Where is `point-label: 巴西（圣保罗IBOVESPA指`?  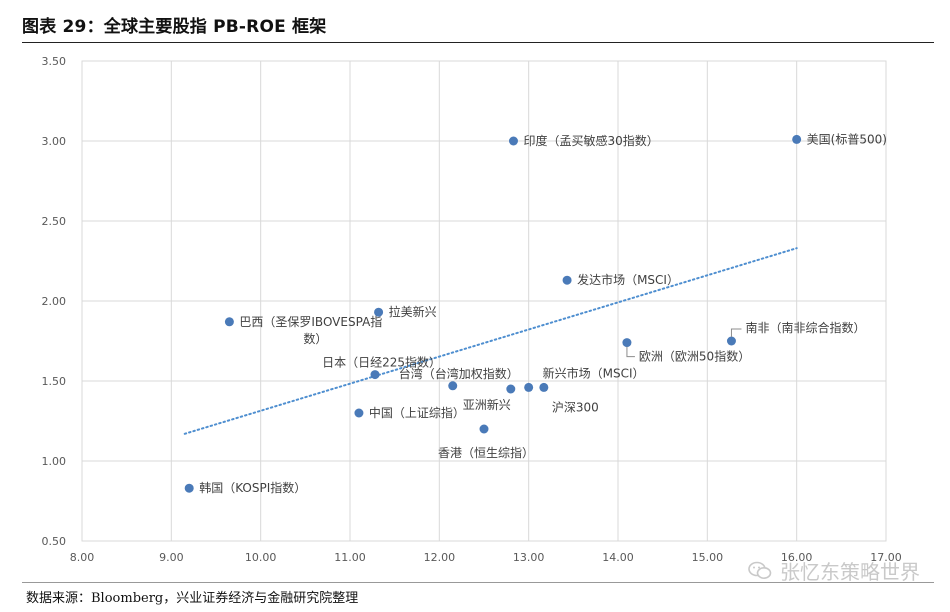
point-label: 巴西（圣保罗IBOVESPA指 is located at coordinates (310, 321).